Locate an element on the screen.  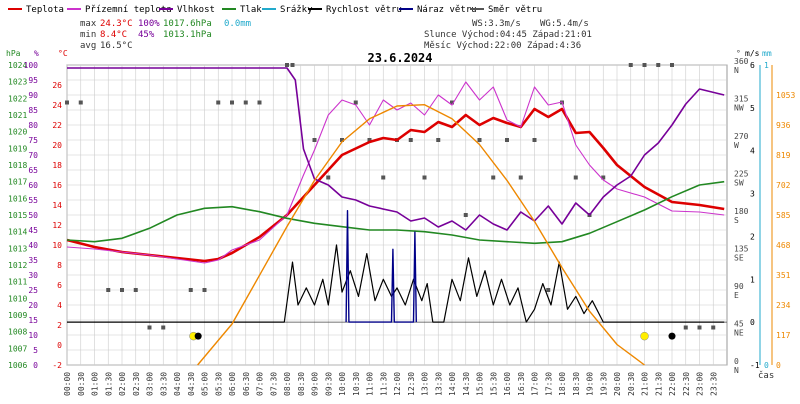
y-tick-hum: 10 is located at coordinates (33, 335).